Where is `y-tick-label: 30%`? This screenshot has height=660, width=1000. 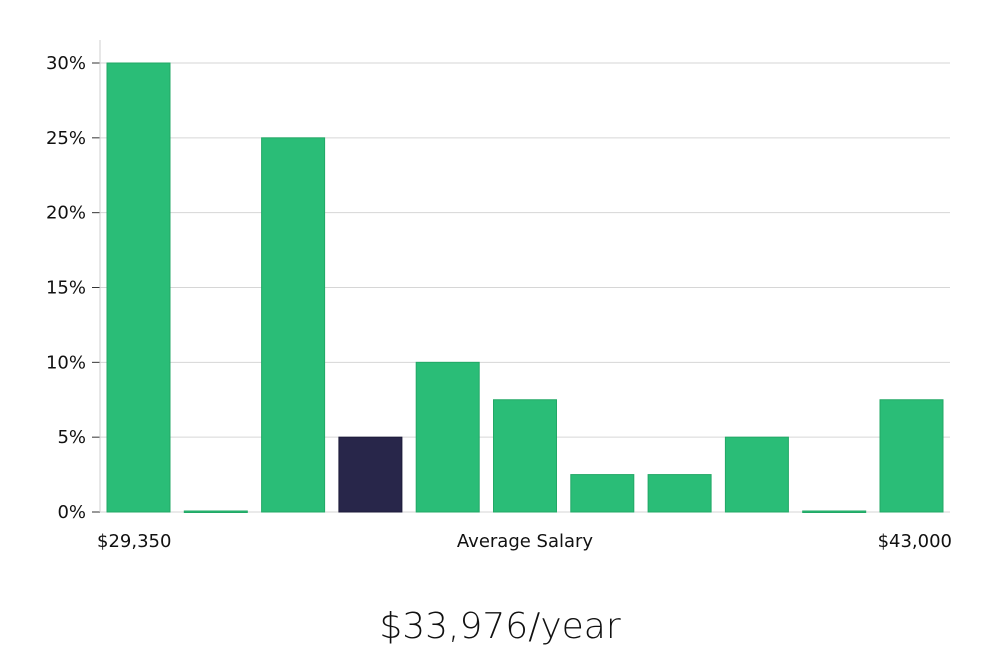
y-tick-label: 30% is located at coordinates (66, 63).